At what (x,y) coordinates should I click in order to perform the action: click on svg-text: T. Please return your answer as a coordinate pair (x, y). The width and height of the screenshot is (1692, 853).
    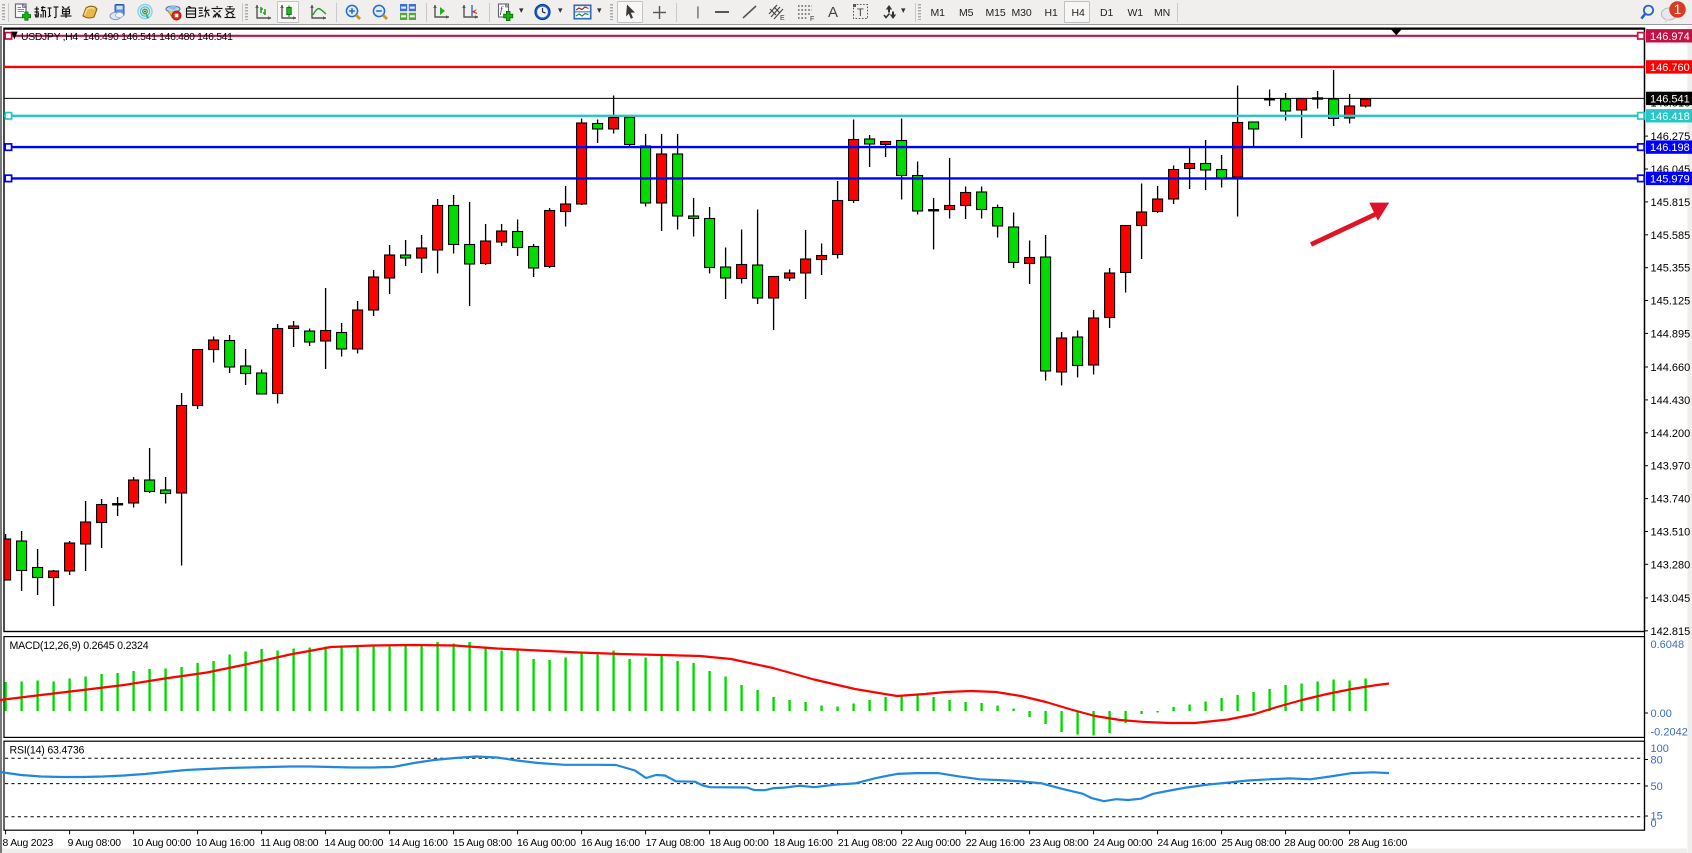
    Looking at the image, I should click on (860, 13).